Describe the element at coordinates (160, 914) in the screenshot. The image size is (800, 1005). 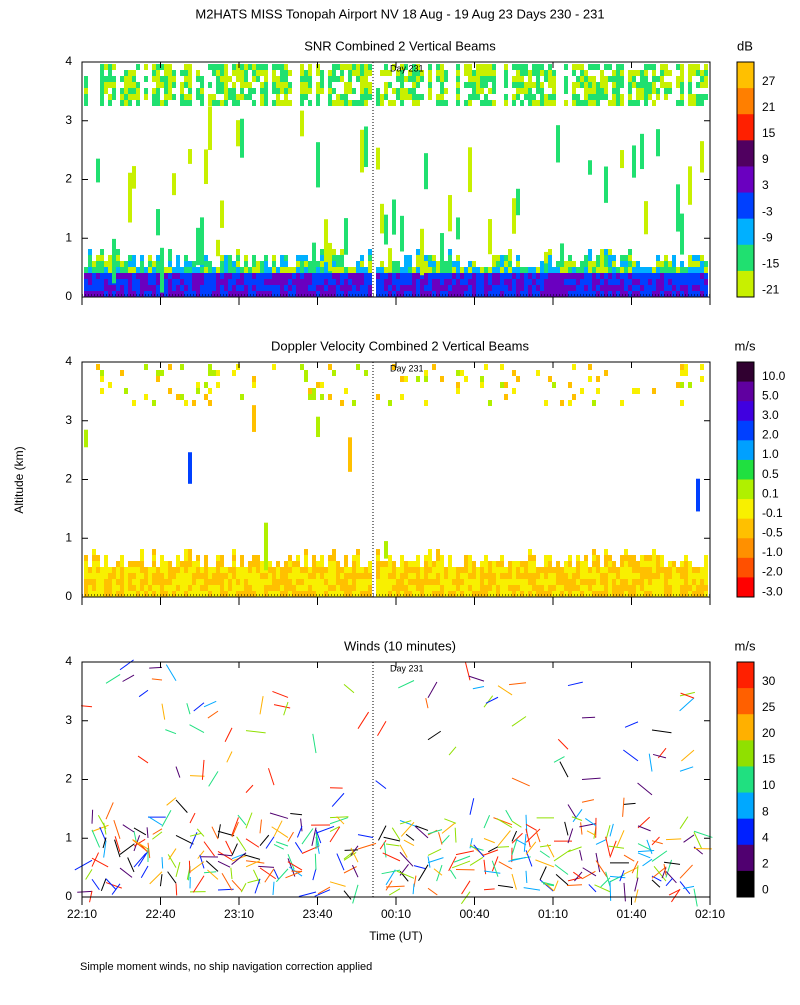
I see `x-tick-label: 22:40` at that location.